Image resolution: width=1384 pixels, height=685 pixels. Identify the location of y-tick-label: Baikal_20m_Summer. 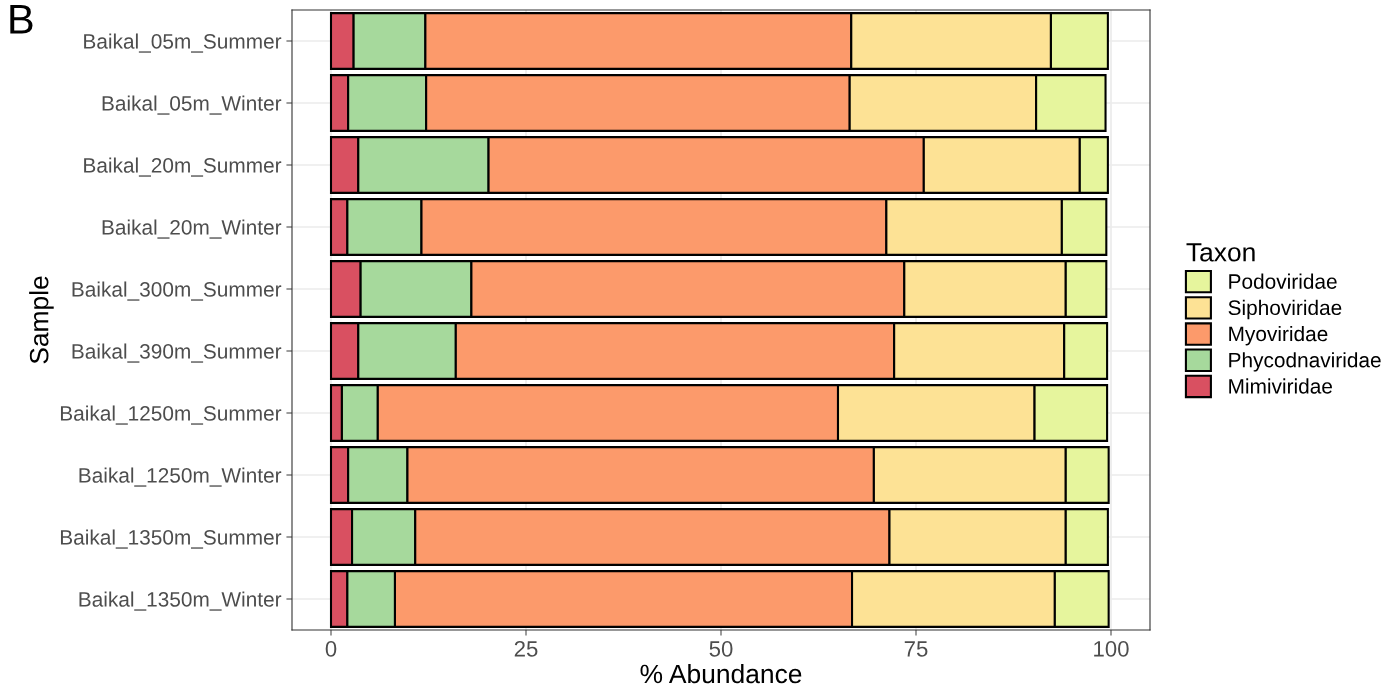
(183, 167).